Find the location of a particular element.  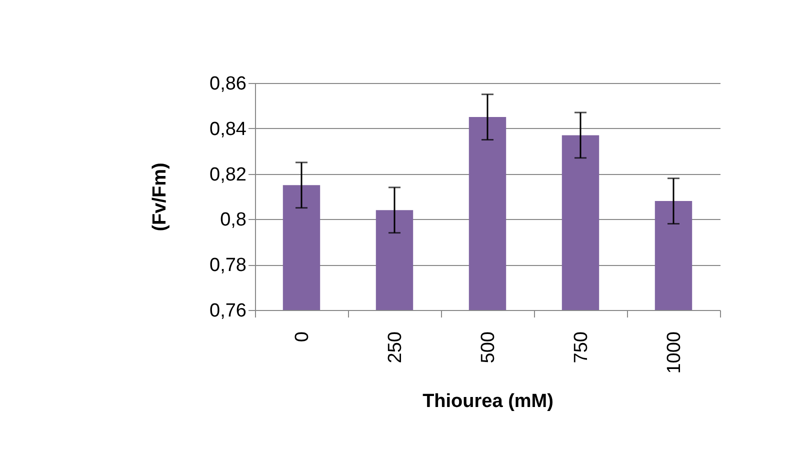

y-tick-label: 0,78 is located at coordinates (228, 265).